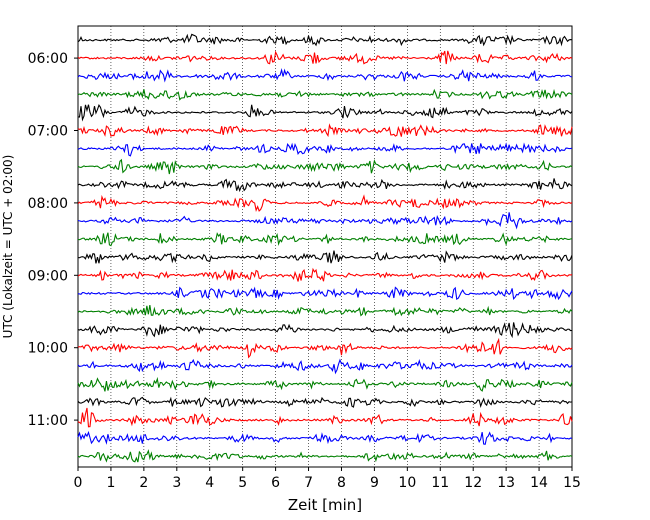 The height and width of the screenshot is (520, 650). What do you see at coordinates (275, 483) in the screenshot?
I see `x-tick-label: 6` at bounding box center [275, 483].